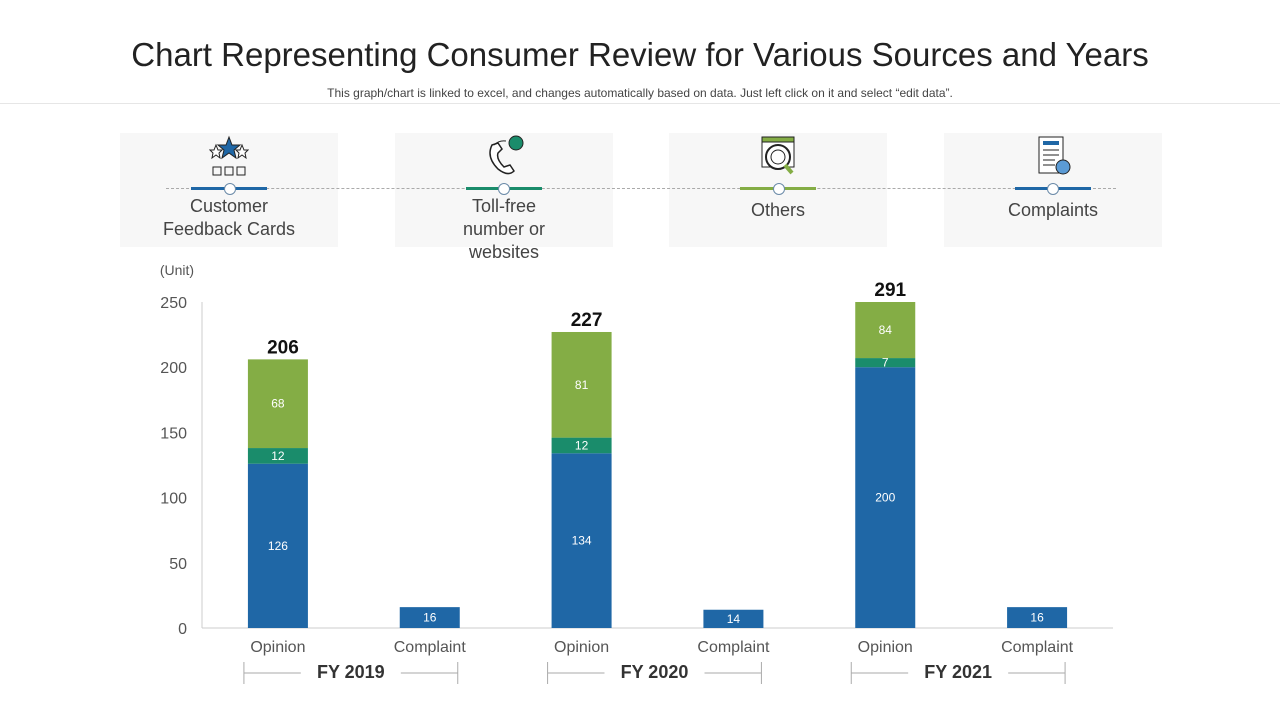 This screenshot has height=720, width=1280. I want to click on phone-call-icon, so click(506, 155).